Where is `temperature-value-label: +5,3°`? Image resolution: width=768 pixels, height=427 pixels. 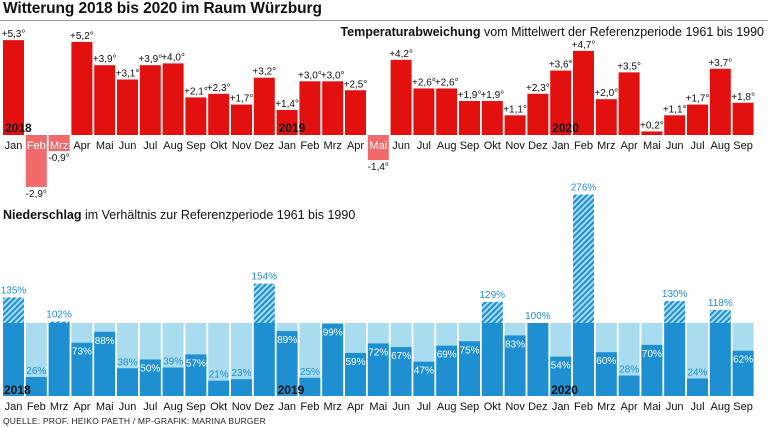
temperature-value-label: +5,3° is located at coordinates (14, 34).